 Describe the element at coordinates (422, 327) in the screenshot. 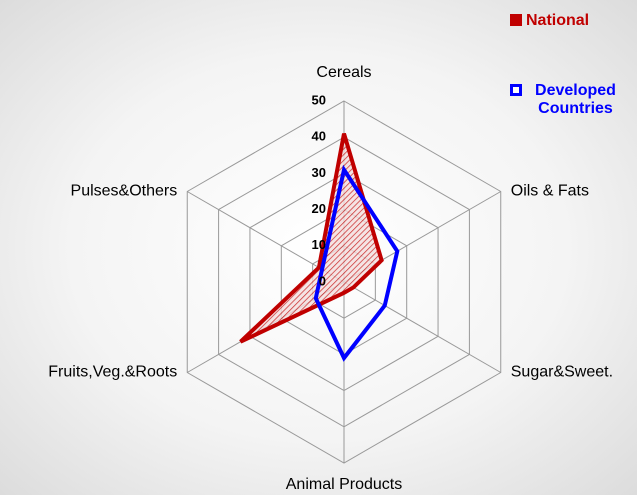

I see `axis-spoke` at that location.